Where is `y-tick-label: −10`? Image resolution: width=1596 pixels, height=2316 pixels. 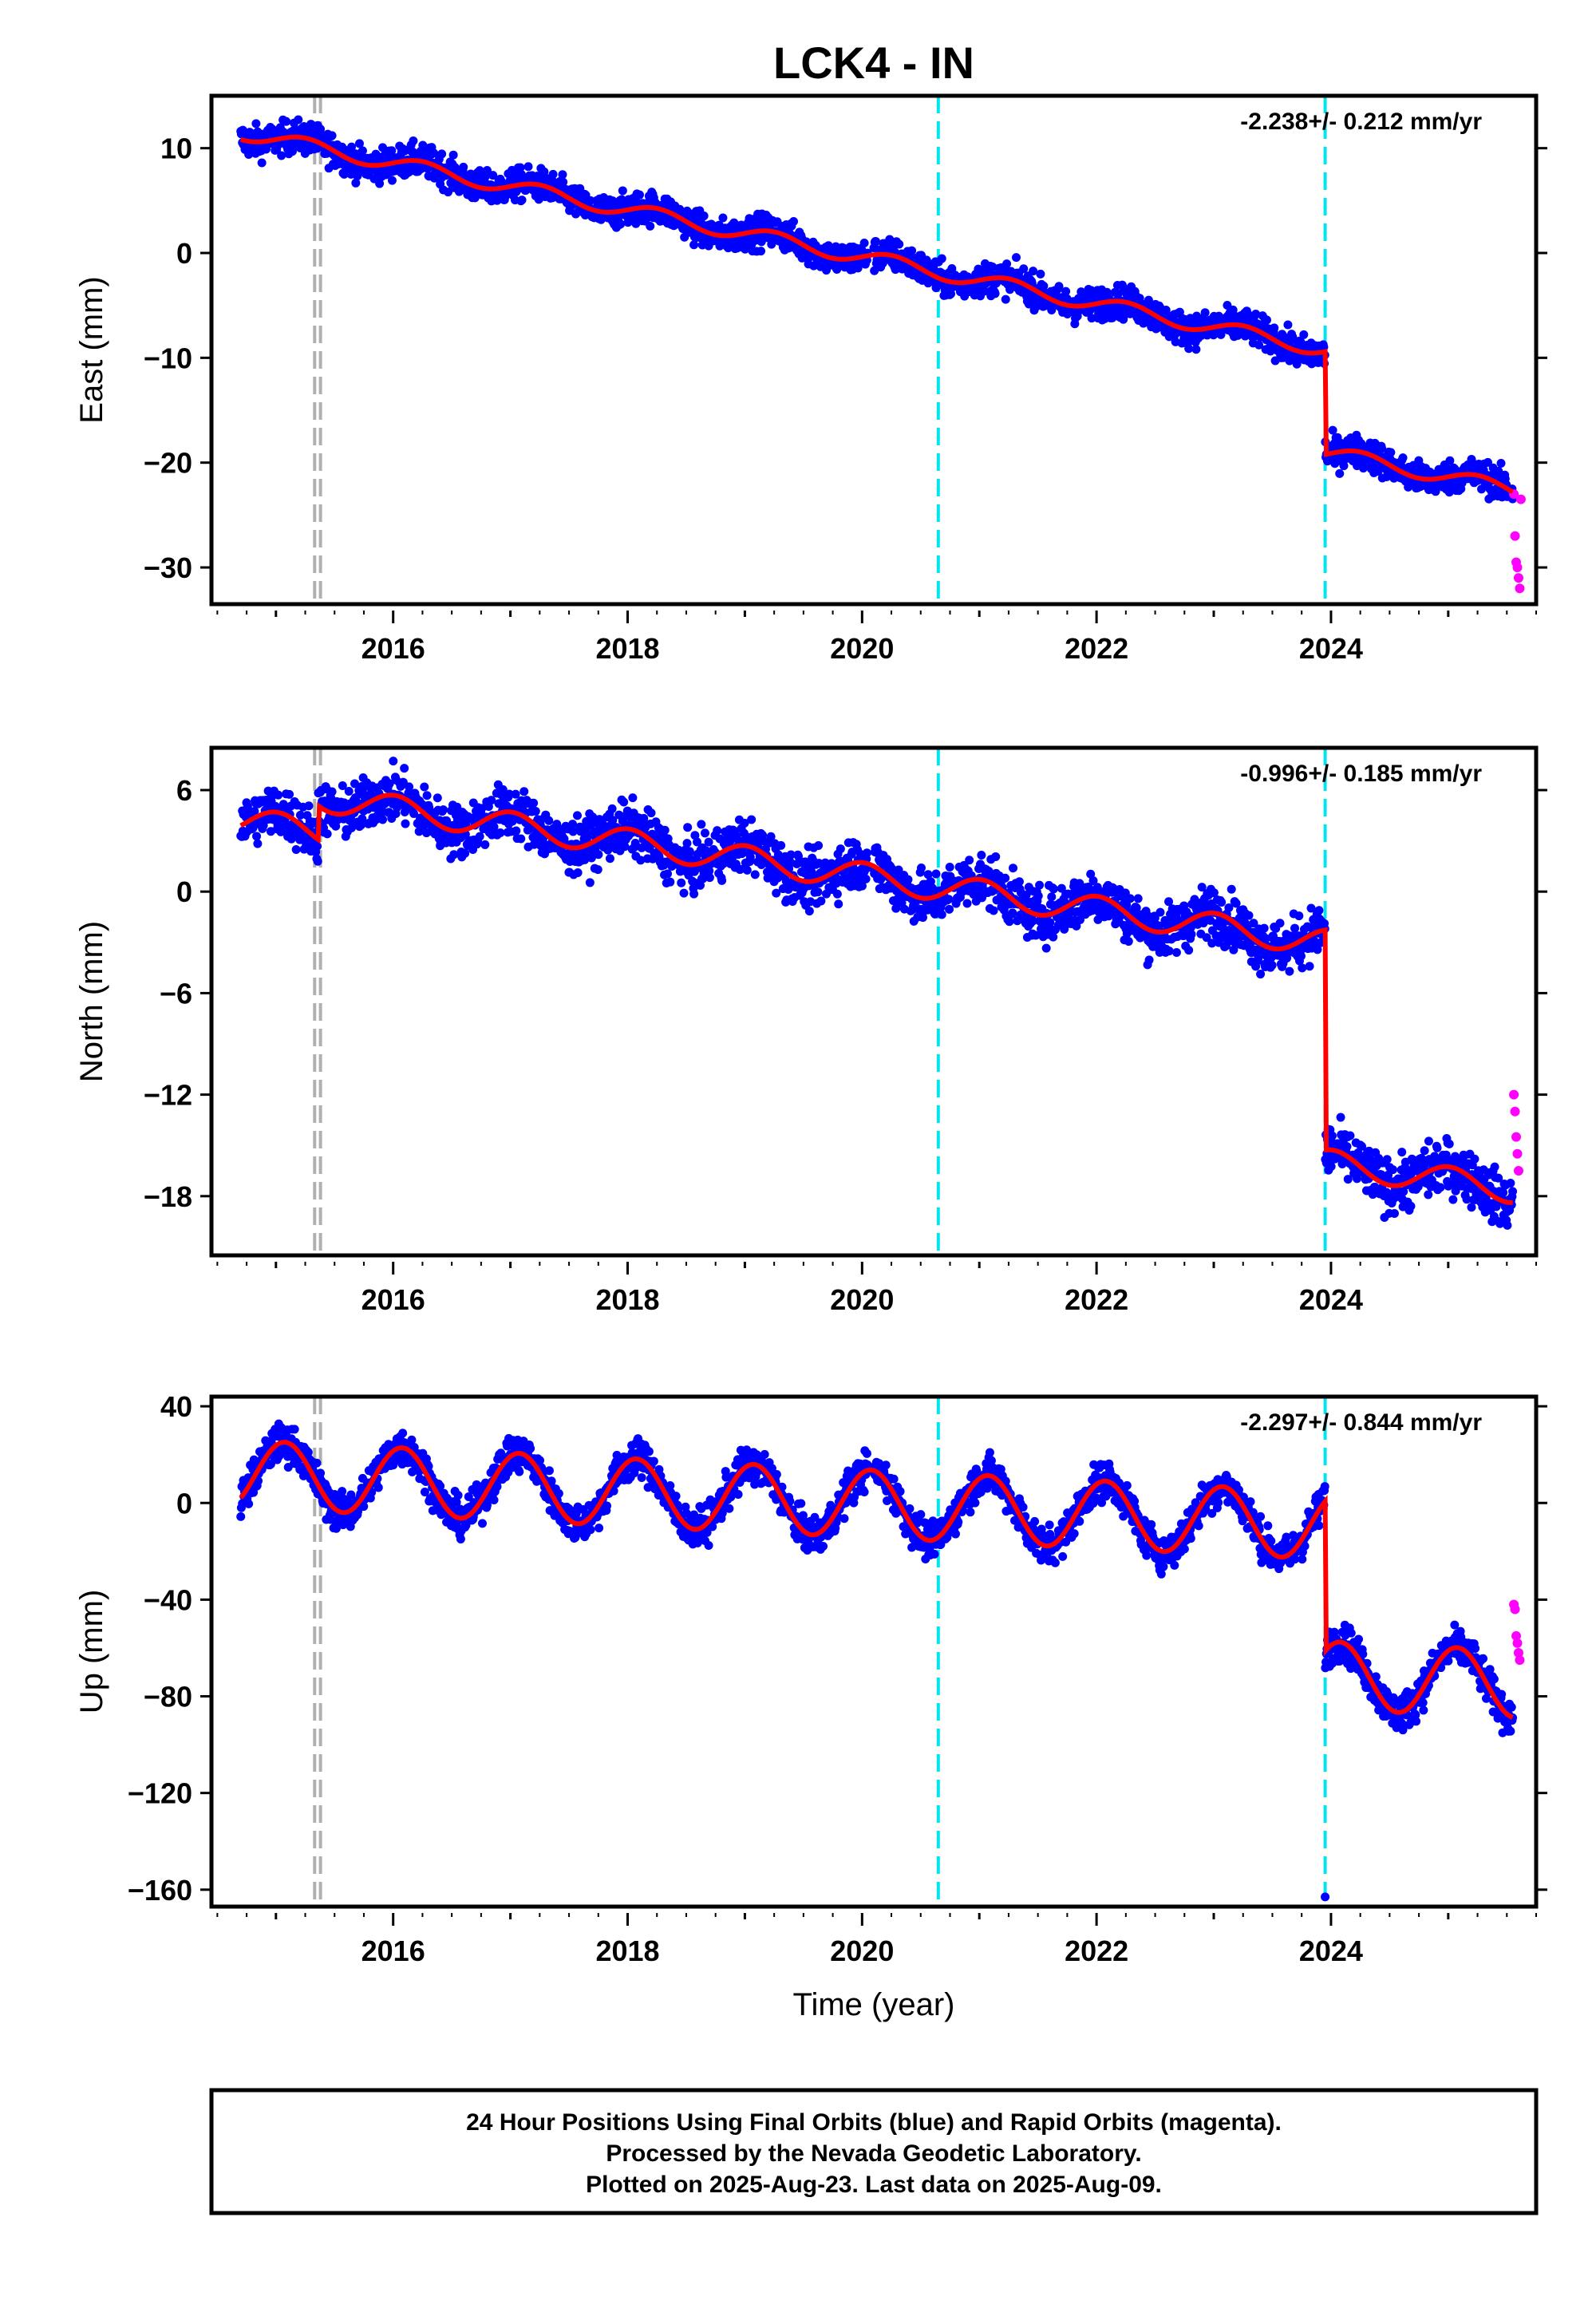 y-tick-label: −10 is located at coordinates (168, 358).